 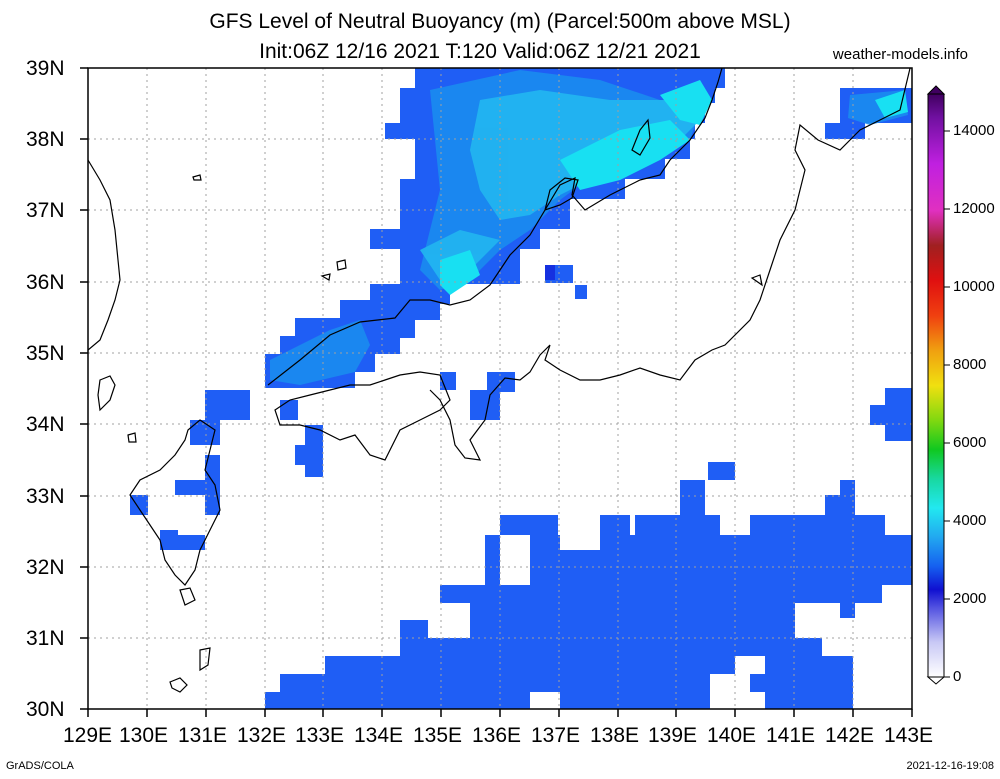 I want to click on lat-label: 39N, so click(x=45, y=68).